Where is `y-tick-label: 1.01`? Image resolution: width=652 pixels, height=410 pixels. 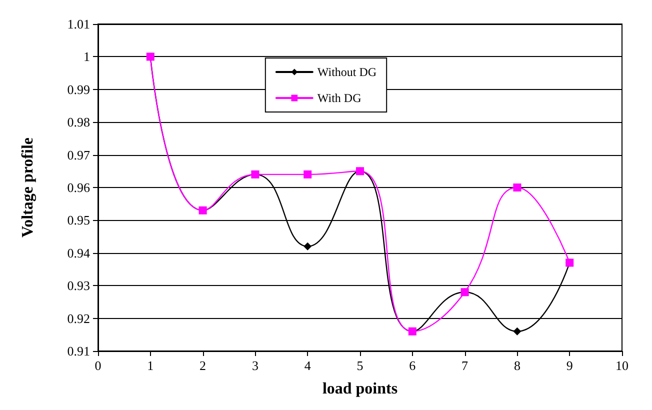 y-tick-label: 1.01 is located at coordinates (78, 24).